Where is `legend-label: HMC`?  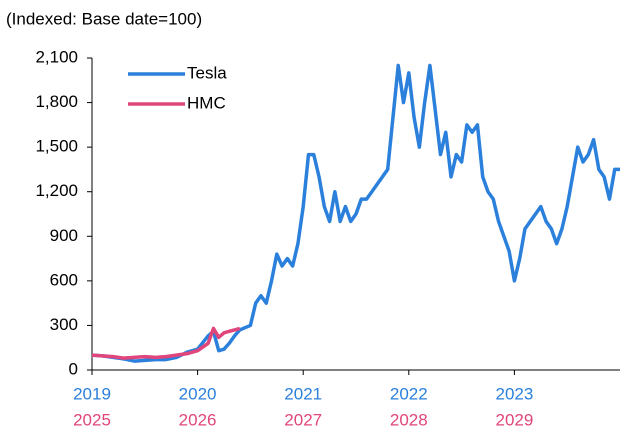
legend-label: HMC is located at coordinates (206, 102).